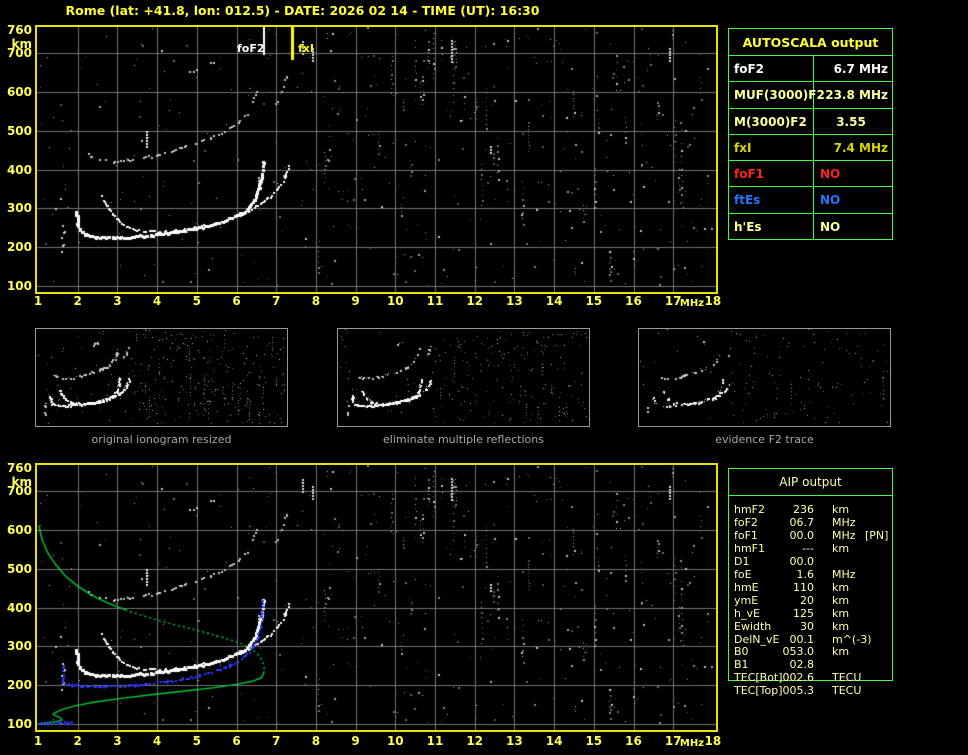 The height and width of the screenshot is (755, 968). Describe the element at coordinates (847, 678) in the screenshot. I see `aip-row-unit: TECU` at that location.